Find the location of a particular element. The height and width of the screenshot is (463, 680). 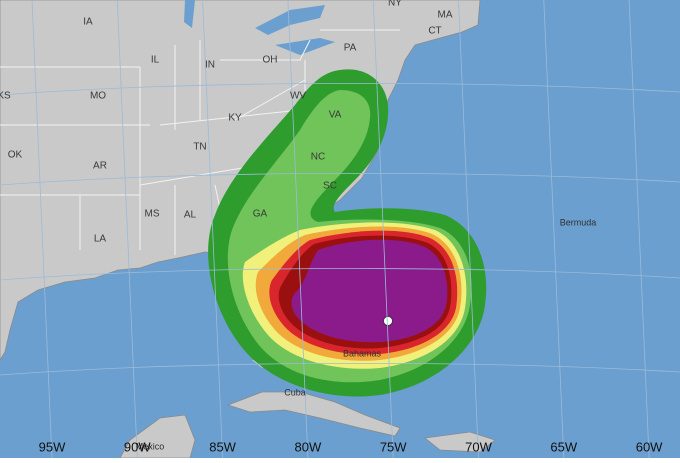

place-label: Mexico is located at coordinates (150, 446).